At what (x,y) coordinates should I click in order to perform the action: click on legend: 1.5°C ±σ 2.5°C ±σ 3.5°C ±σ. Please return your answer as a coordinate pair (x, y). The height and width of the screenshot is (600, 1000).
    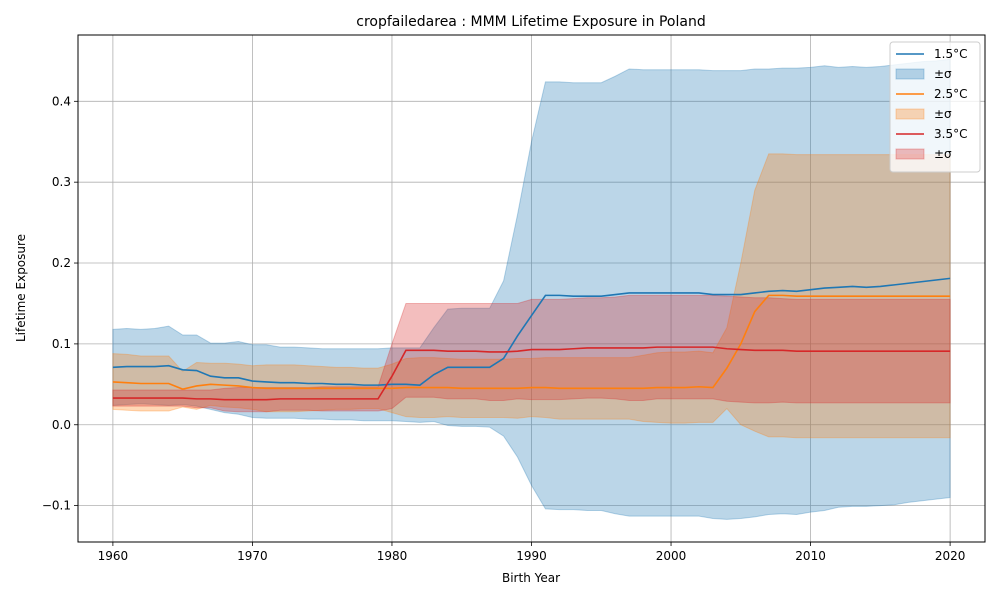
    Looking at the image, I should click on (935, 107).